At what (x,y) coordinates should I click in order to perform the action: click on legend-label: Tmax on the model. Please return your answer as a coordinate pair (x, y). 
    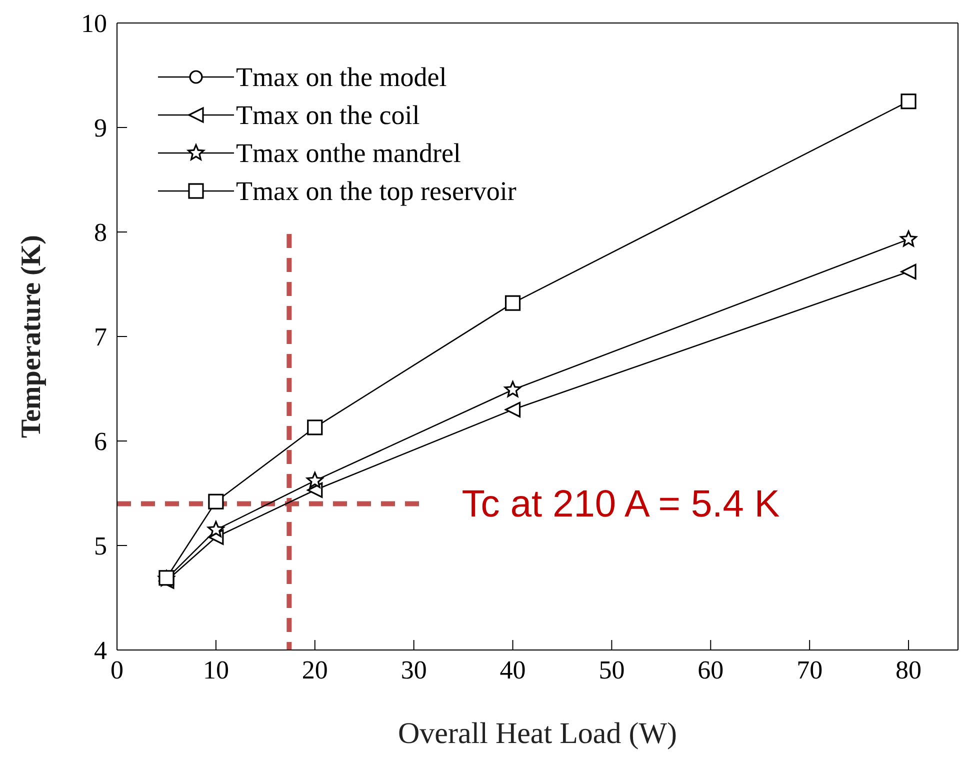
    Looking at the image, I should click on (341, 77).